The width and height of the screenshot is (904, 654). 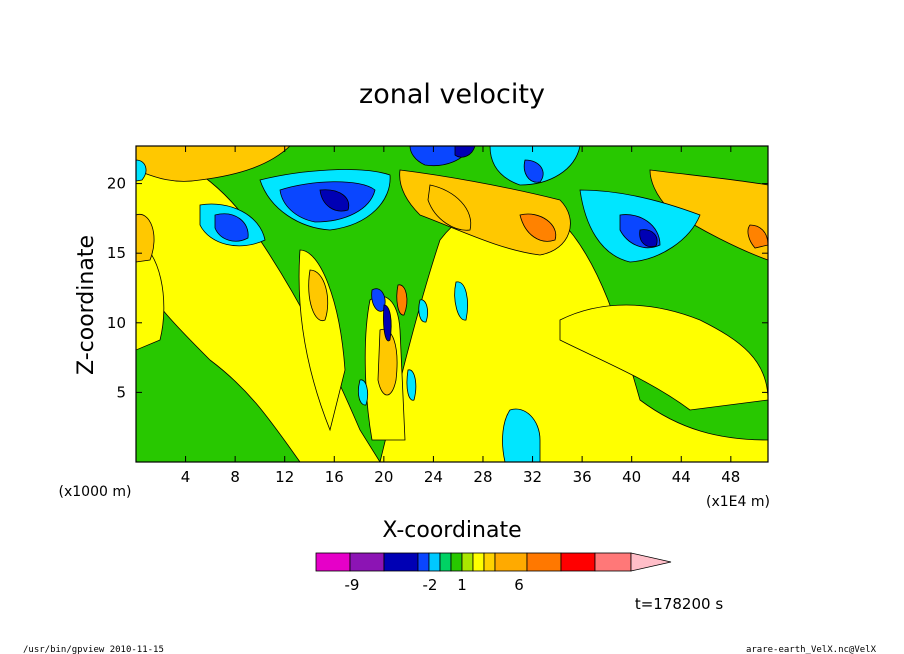 What do you see at coordinates (631, 477) in the screenshot?
I see `x-tick-label: 40` at bounding box center [631, 477].